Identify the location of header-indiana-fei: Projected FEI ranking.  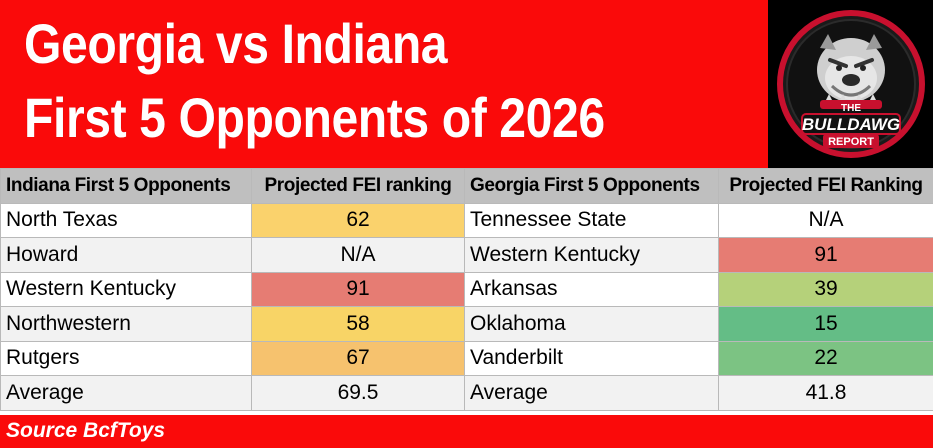
(358, 186).